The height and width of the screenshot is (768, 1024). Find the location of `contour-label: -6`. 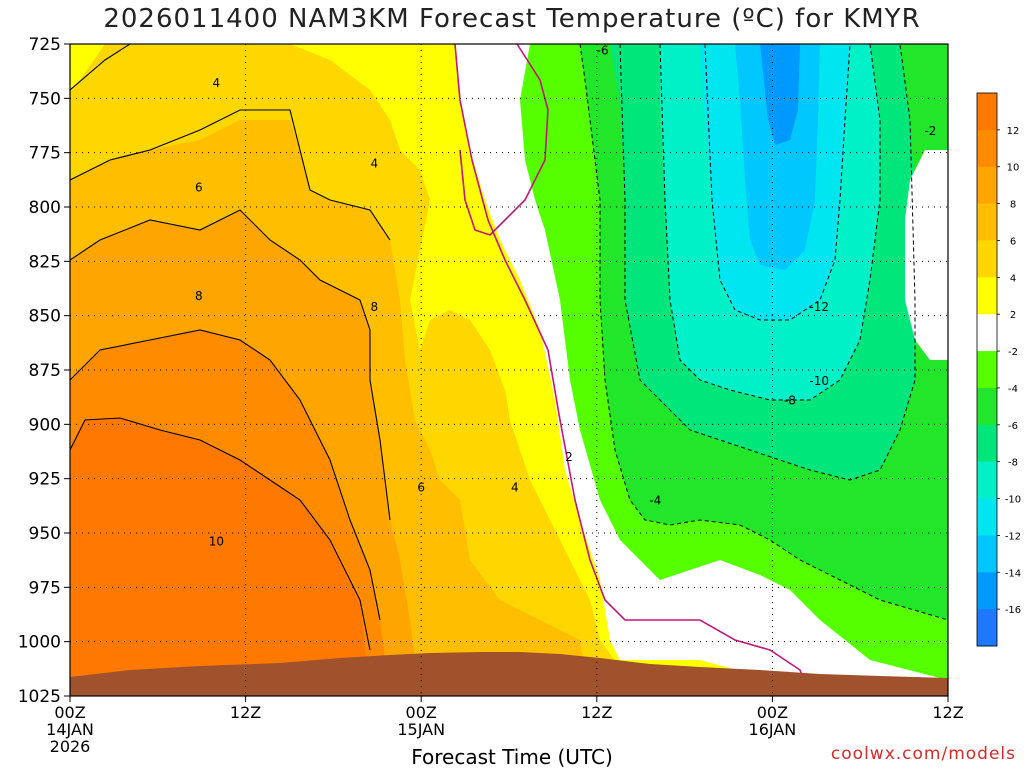

contour-label: -6 is located at coordinates (603, 51).